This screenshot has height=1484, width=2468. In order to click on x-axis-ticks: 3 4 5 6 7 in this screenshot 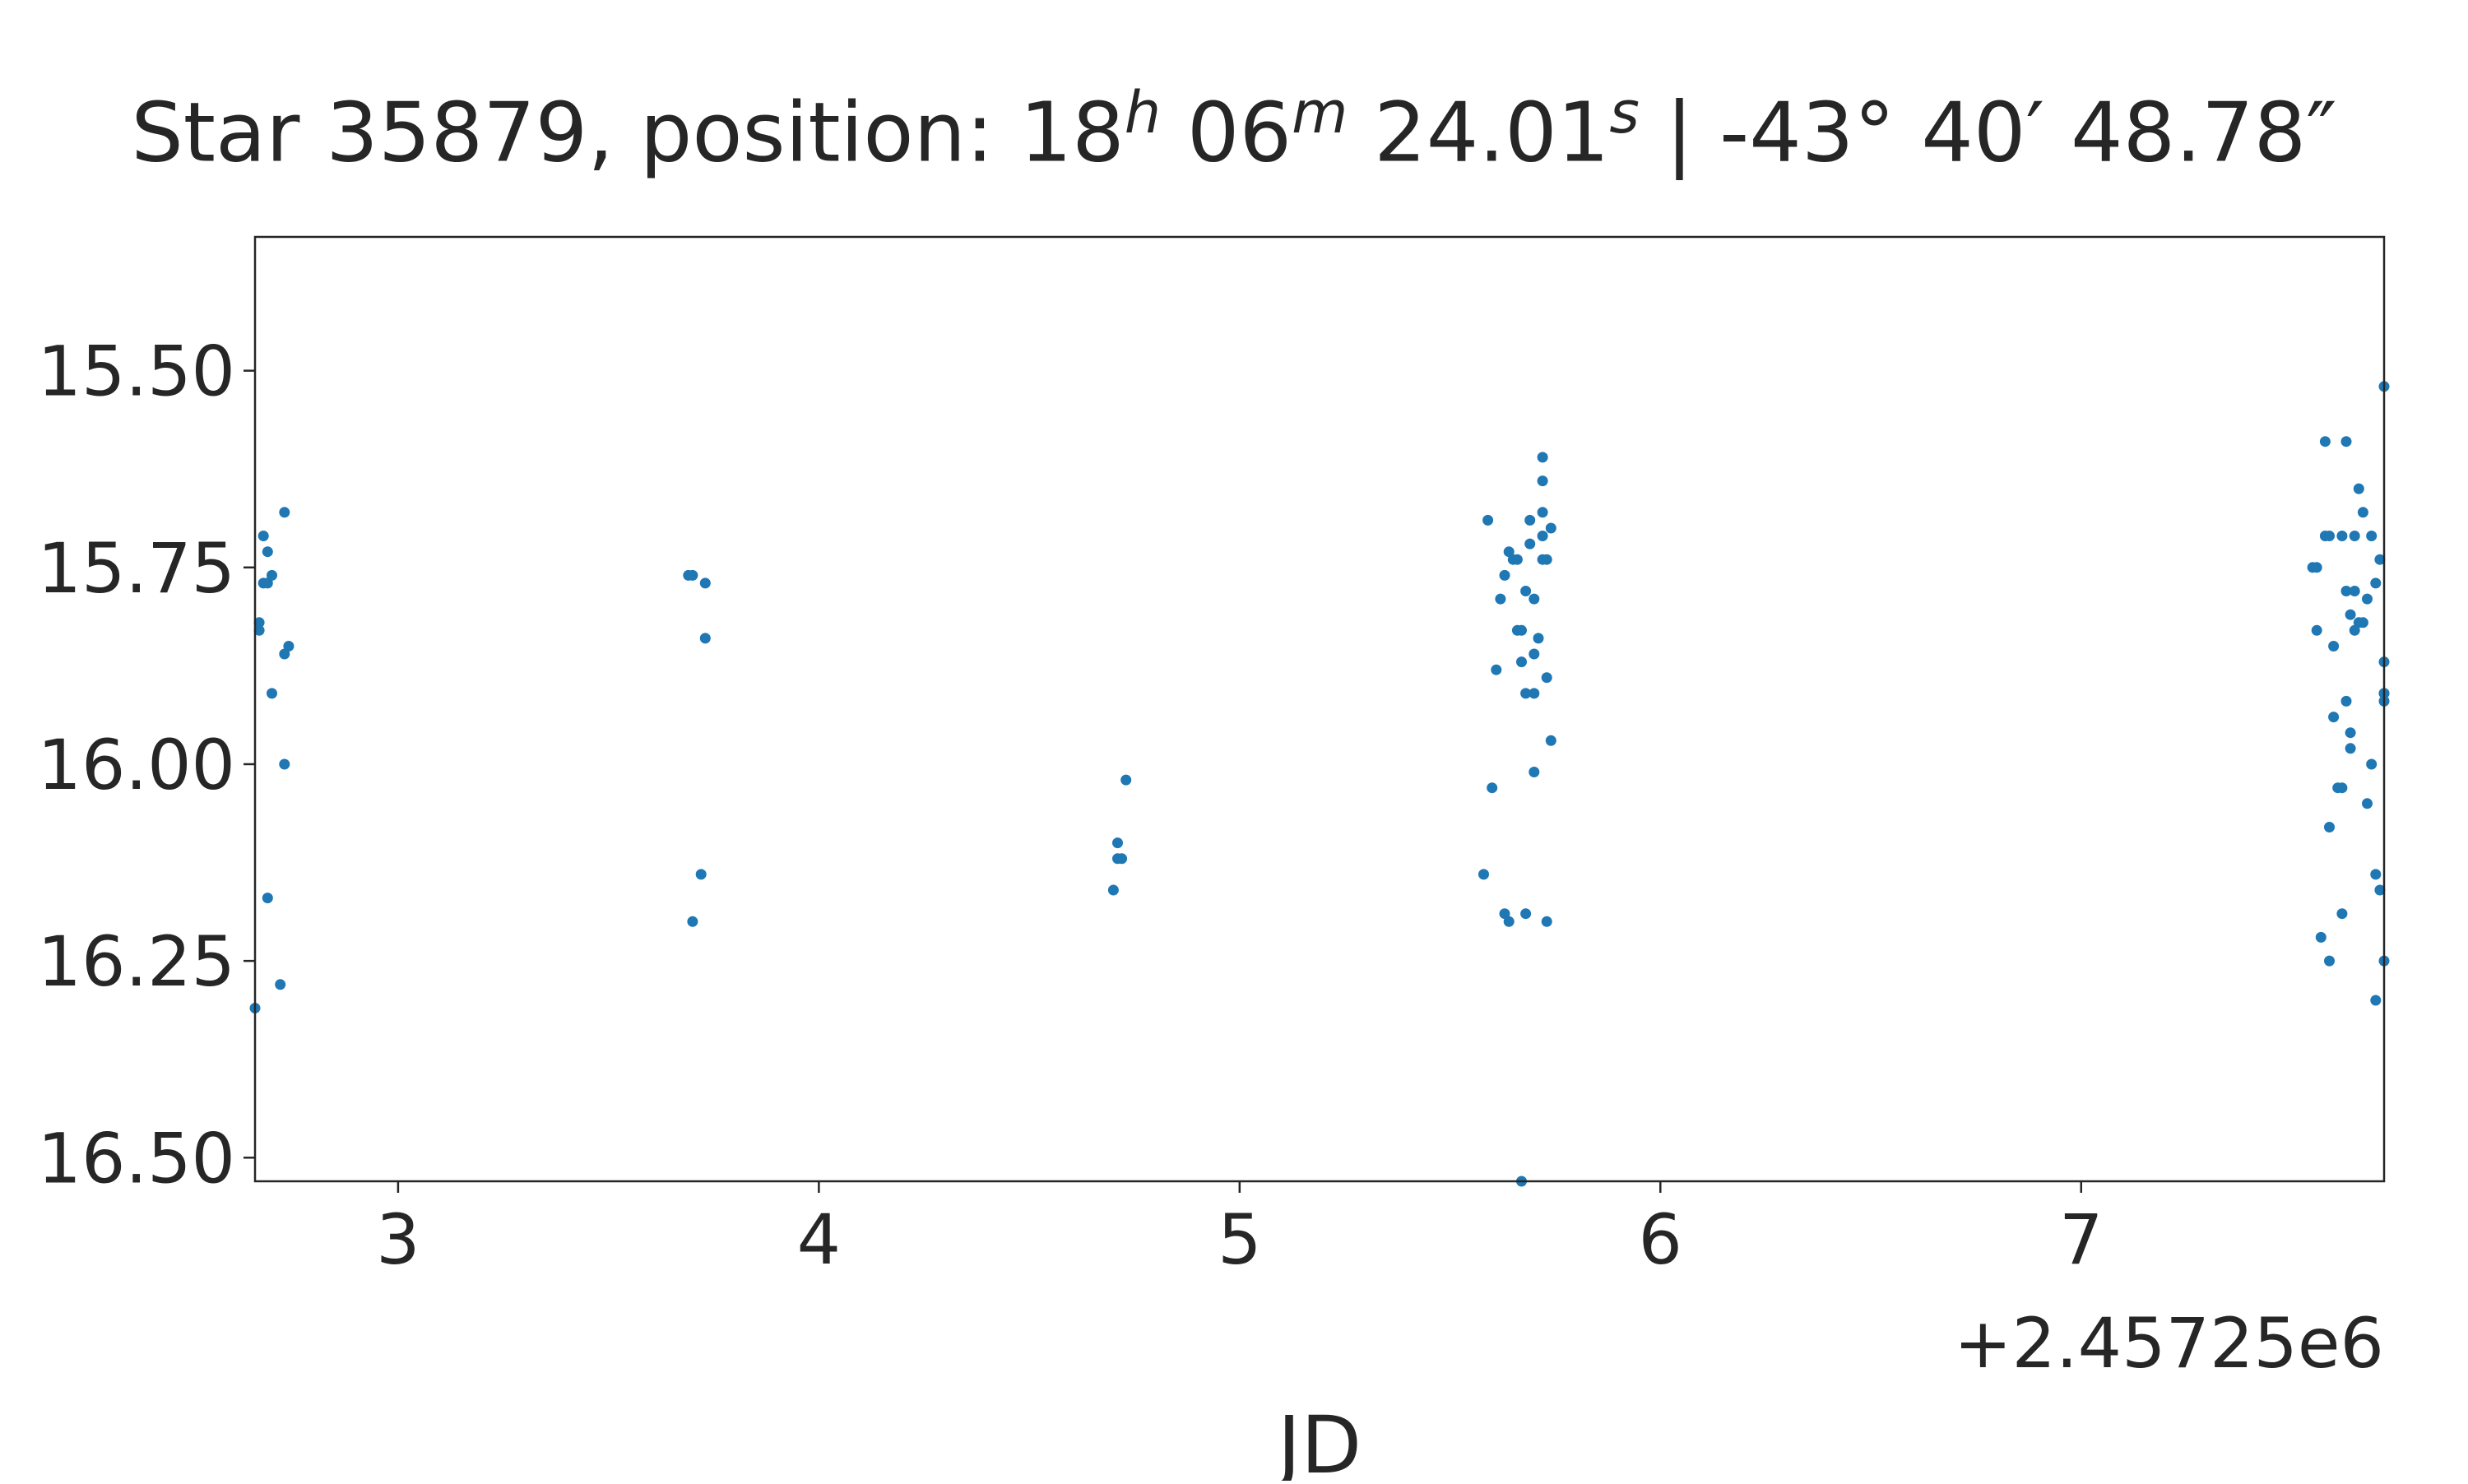, I will do `click(1239, 1230)`.